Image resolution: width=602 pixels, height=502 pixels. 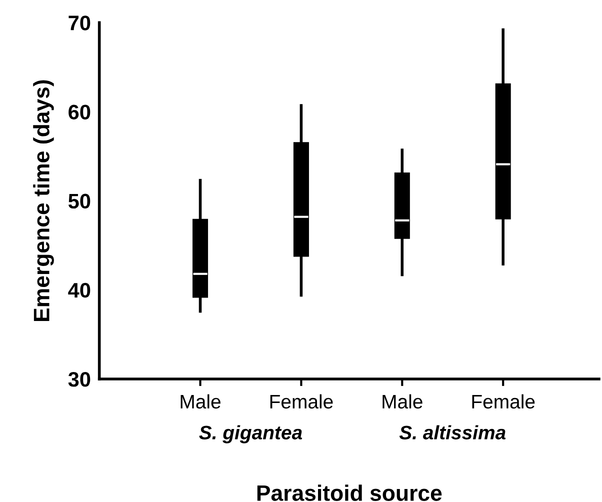 What do you see at coordinates (250, 434) in the screenshot?
I see `text: S. gigantea` at bounding box center [250, 434].